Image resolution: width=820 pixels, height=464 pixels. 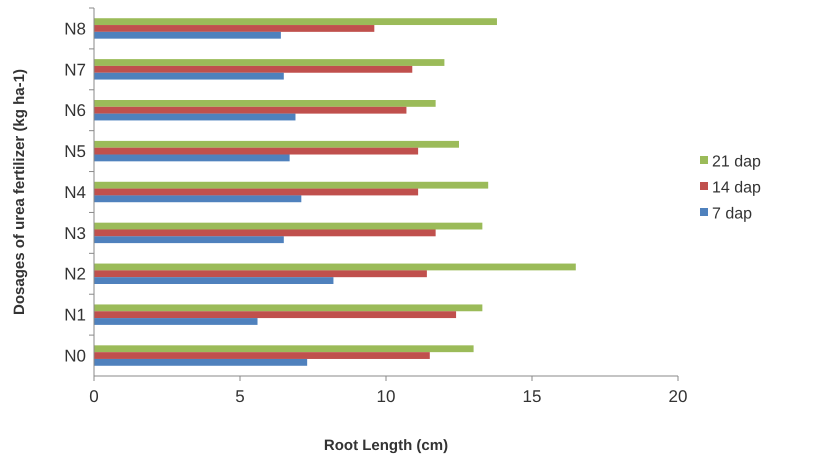 I want to click on y-axis-title: Dosages of urea fertilizer (kg ha-1), so click(x=19, y=192).